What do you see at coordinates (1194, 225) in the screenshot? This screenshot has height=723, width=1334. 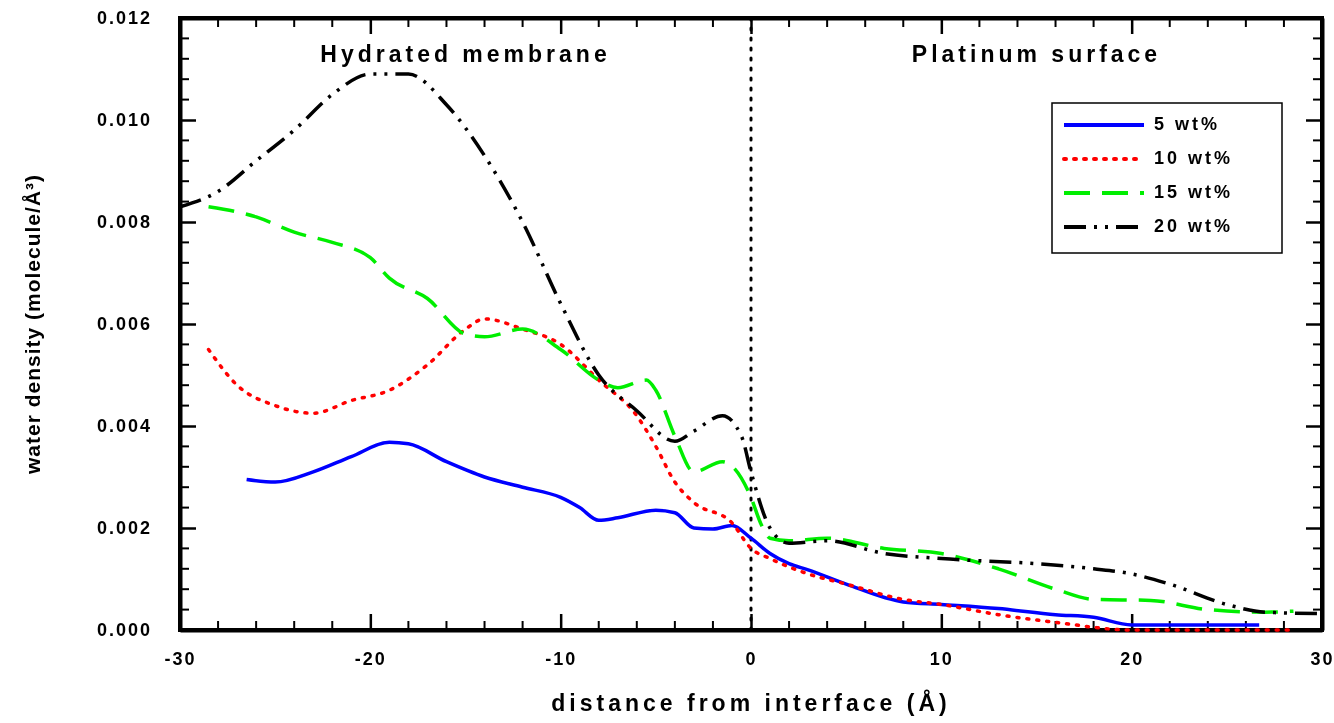 I see `legend-label: 20 wt%` at bounding box center [1194, 225].